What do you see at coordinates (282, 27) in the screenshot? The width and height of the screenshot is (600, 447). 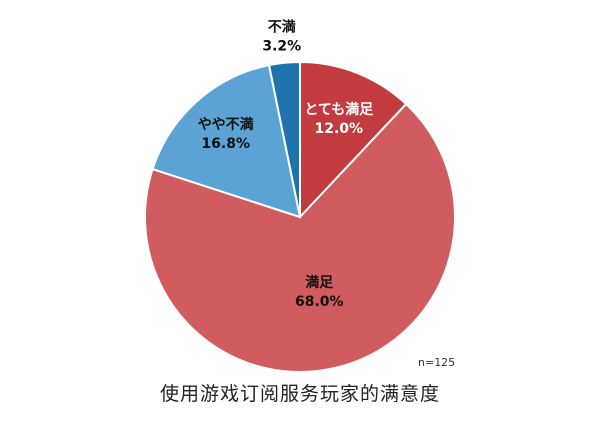 I see `slice-category-label-4: 不満` at bounding box center [282, 27].